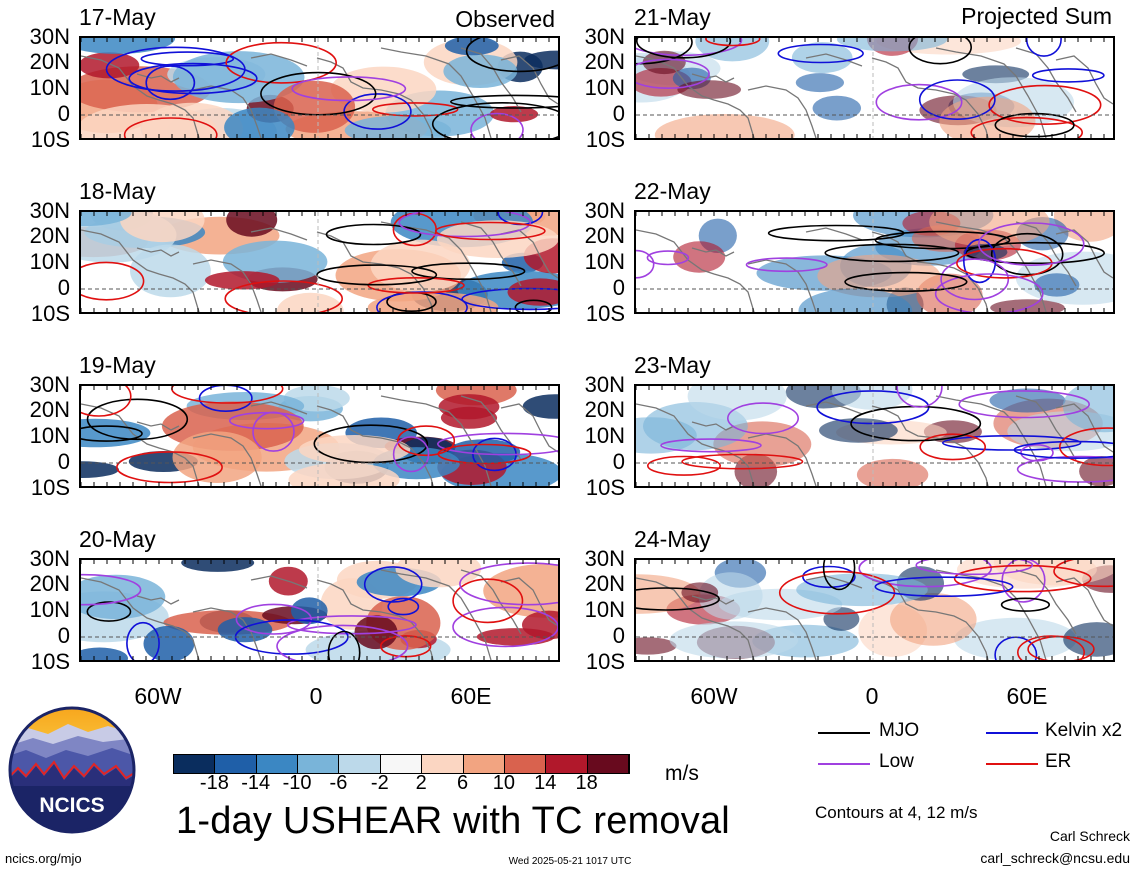 The width and height of the screenshot is (1135, 872). I want to click on legend-swatch-kelvin, so click(1012, 733).